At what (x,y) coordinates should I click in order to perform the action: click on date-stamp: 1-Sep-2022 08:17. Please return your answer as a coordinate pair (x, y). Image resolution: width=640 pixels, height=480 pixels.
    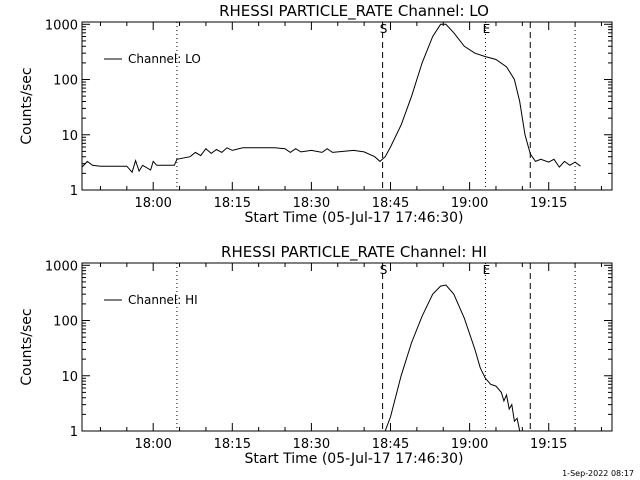
    Looking at the image, I should click on (598, 473).